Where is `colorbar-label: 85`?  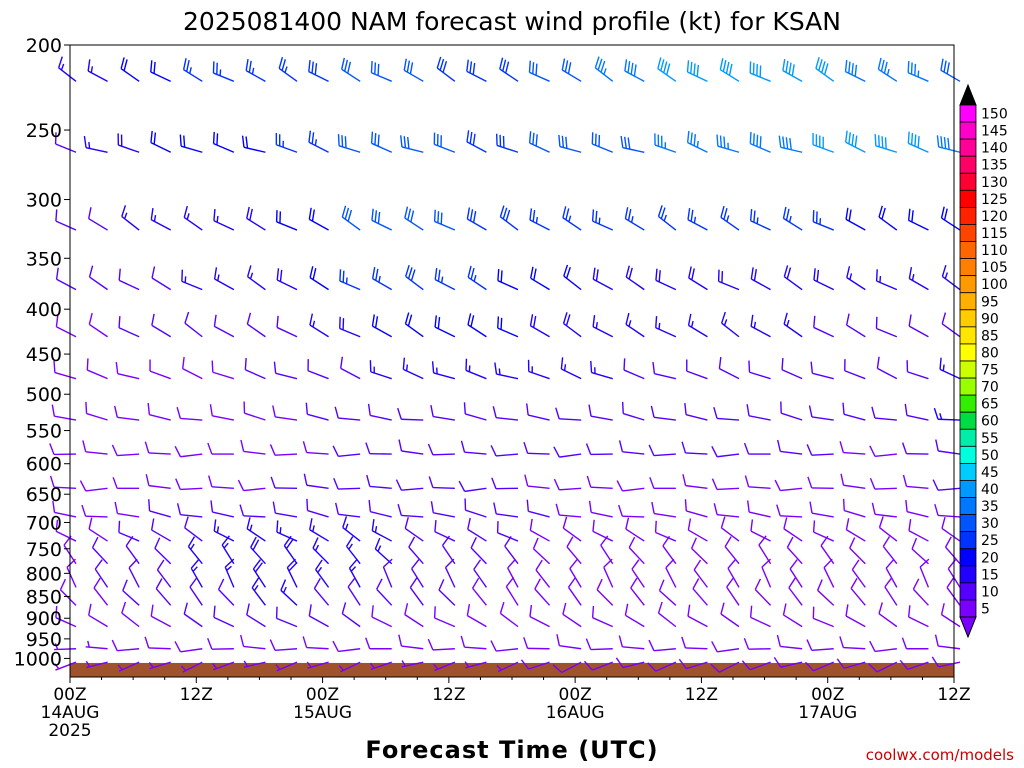
colorbar-label: 85 is located at coordinates (990, 336).